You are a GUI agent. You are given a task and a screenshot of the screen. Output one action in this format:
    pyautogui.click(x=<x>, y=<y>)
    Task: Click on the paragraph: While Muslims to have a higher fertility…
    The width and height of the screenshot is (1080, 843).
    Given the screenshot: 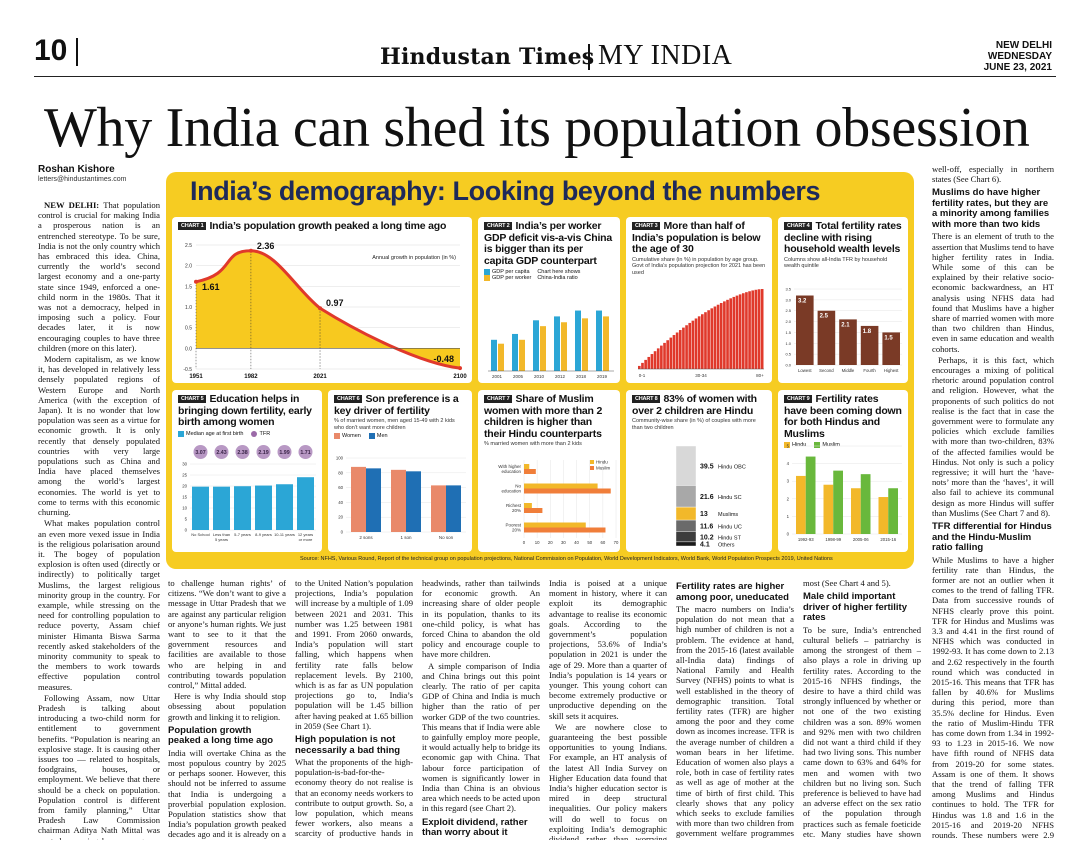 What is the action you would take?
    pyautogui.click(x=993, y=697)
    